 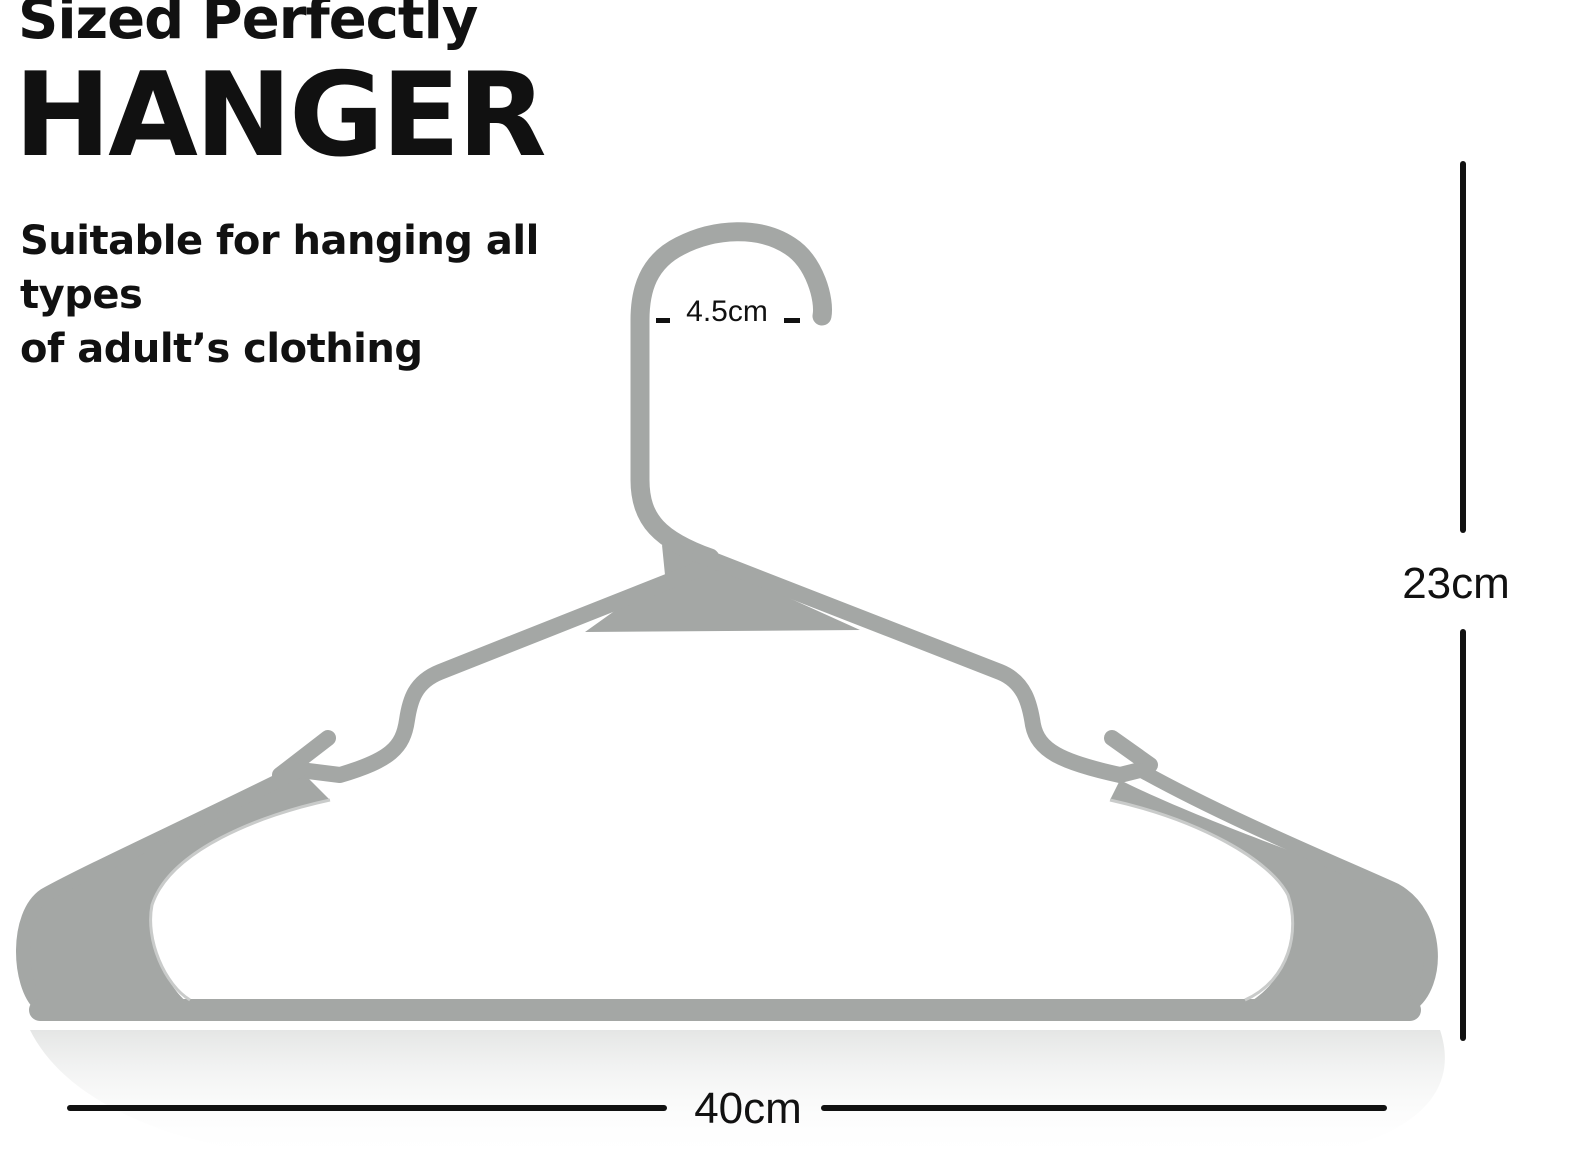 I want to click on height-label: 23cm, so click(x=1456, y=583).